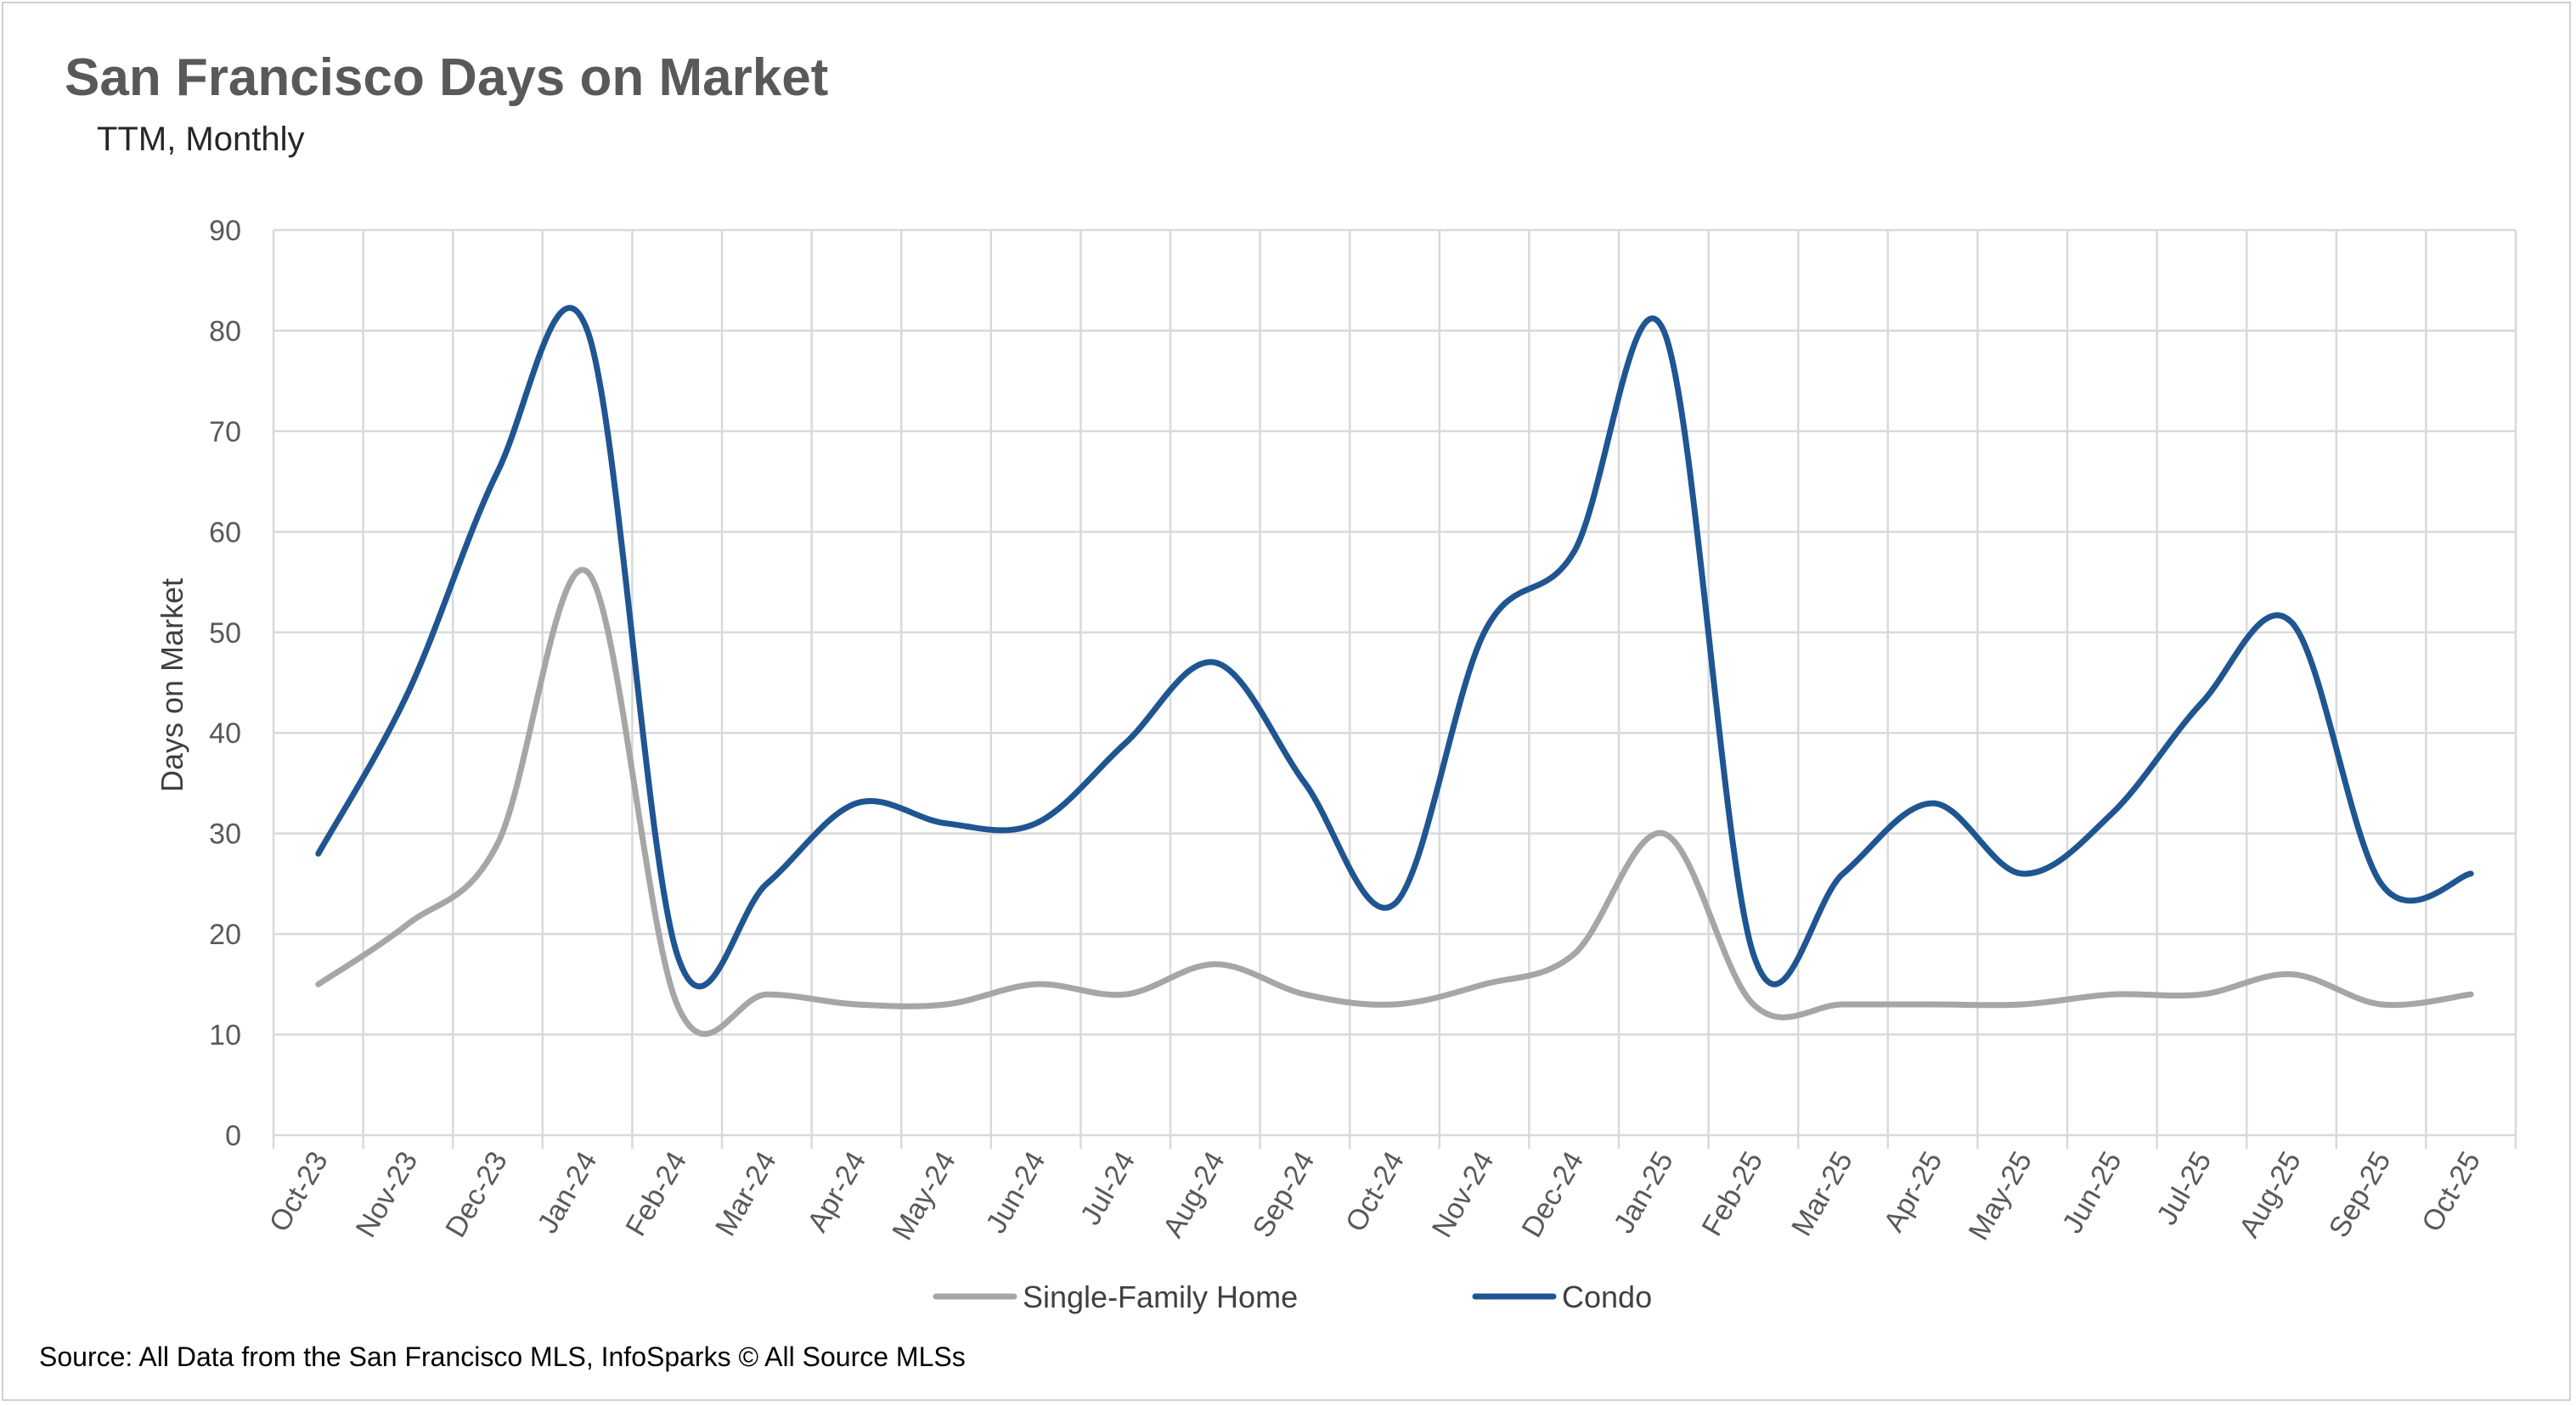  I want to click on x-tick-label: Sep-24, so click(1284, 1194).